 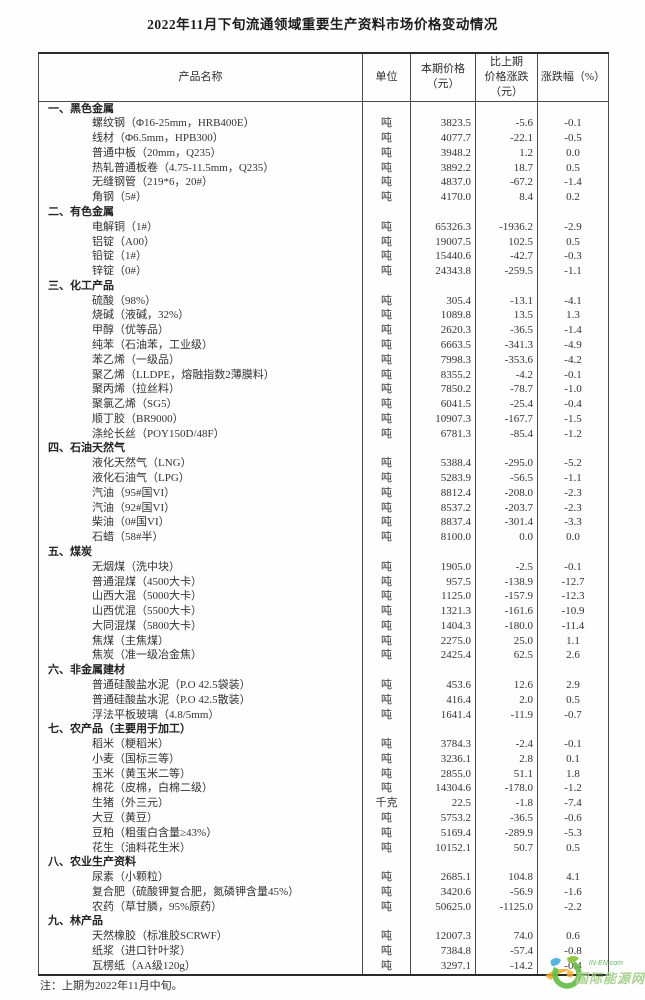 I want to click on section-title-cell: 七、农产品（主要用于加工）, so click(x=200, y=730).